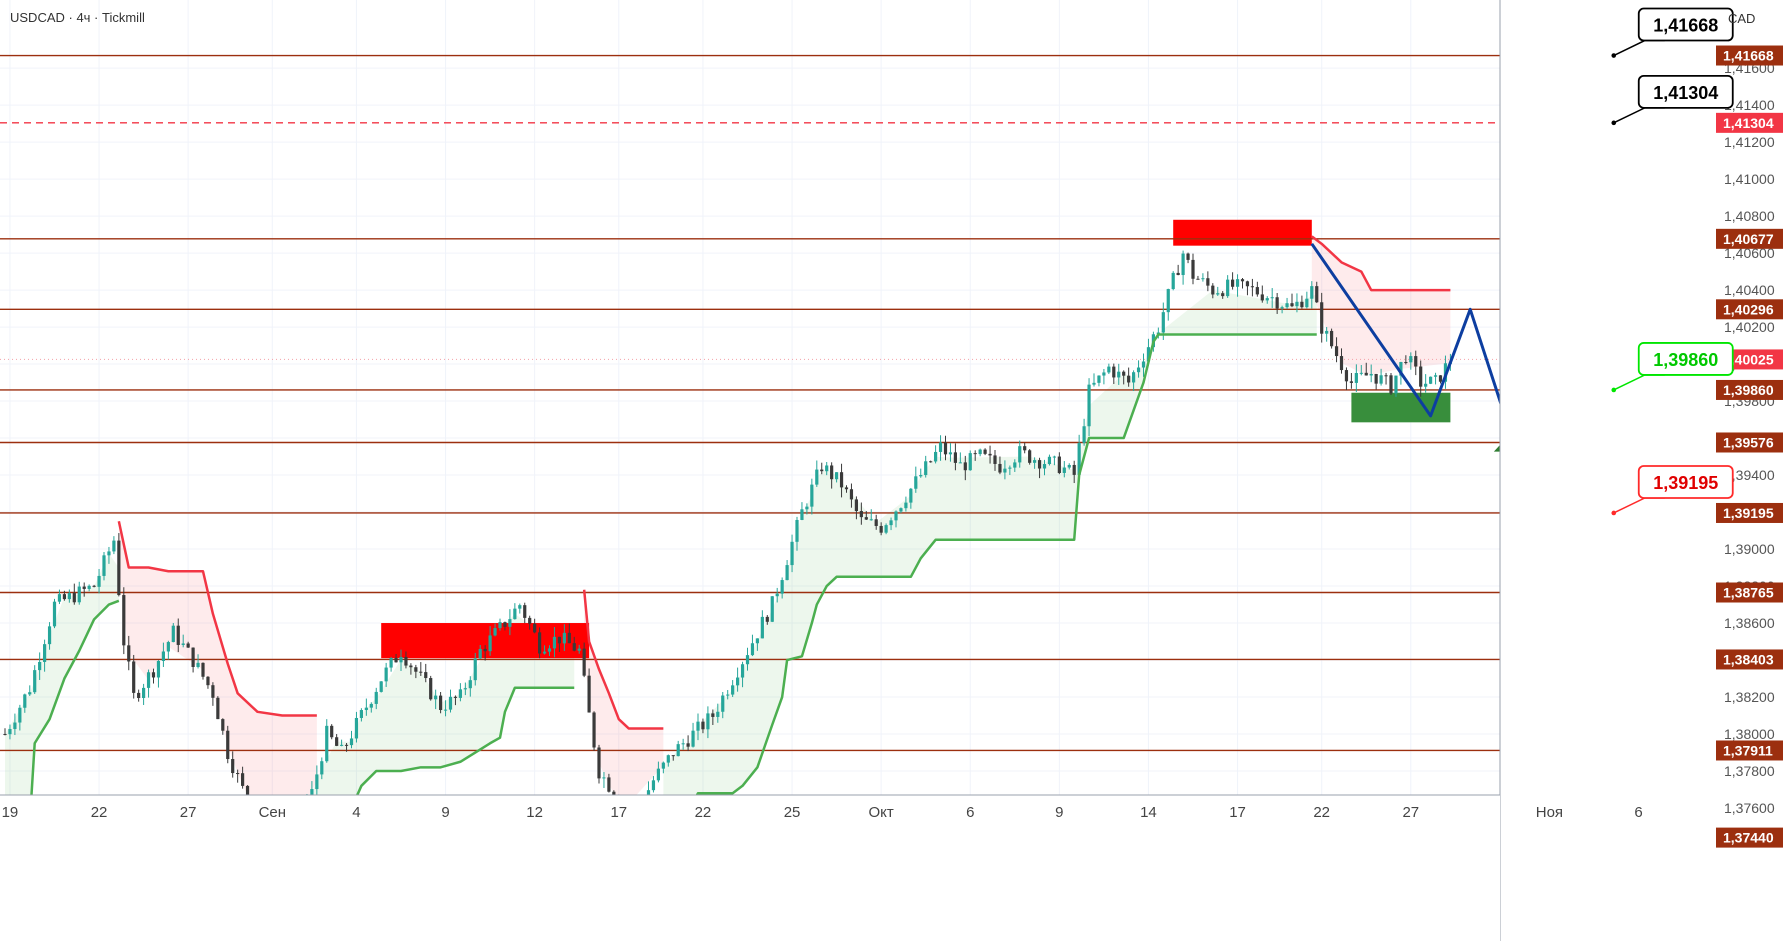  I want to click on callout-box, so click(1685, 359).